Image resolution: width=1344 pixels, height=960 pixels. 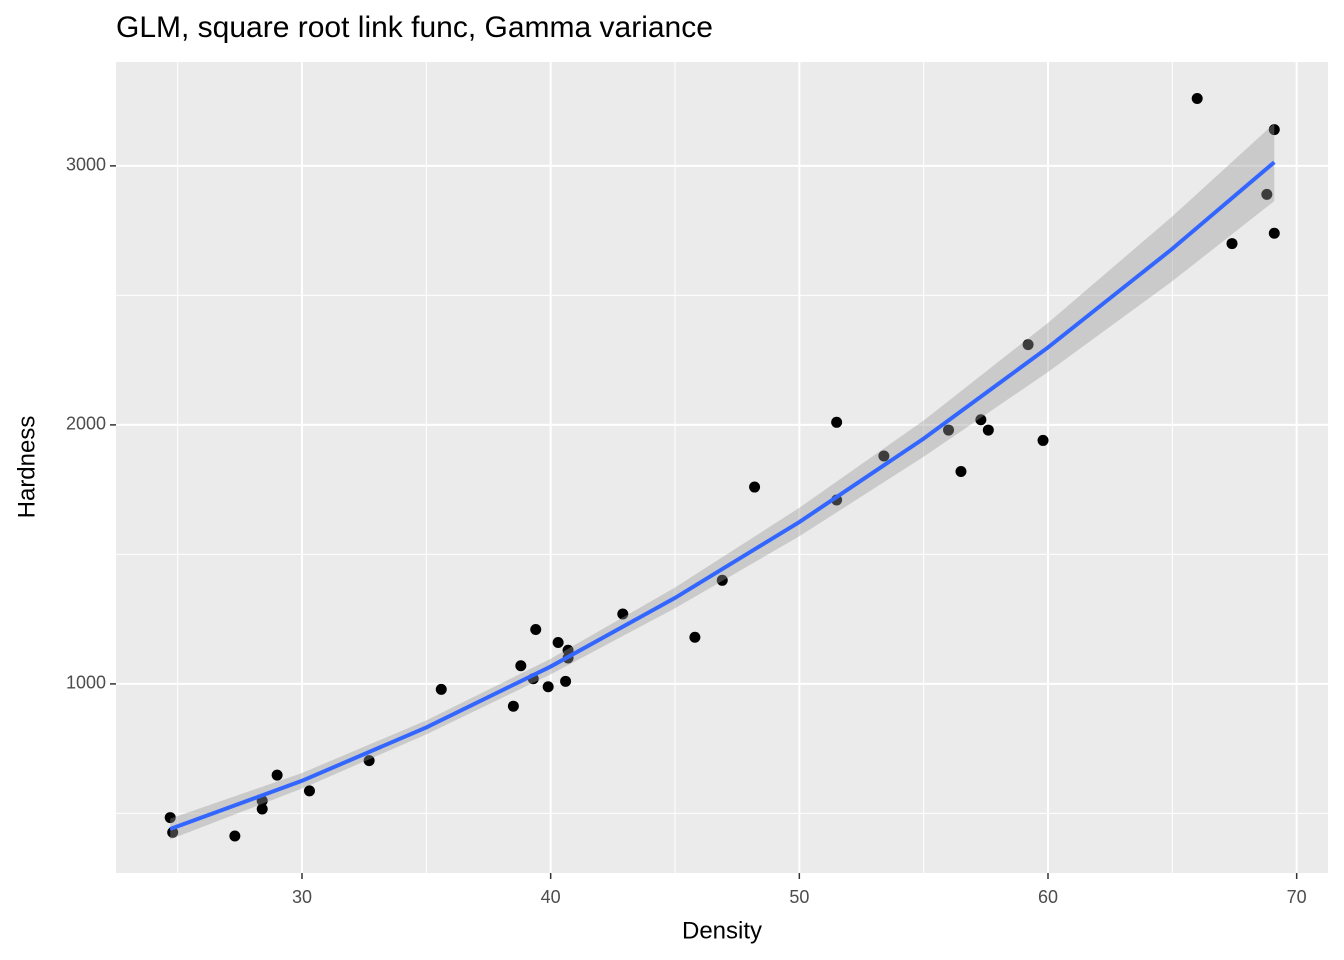 What do you see at coordinates (1297, 897) in the screenshot?
I see `x-tick-label: 70` at bounding box center [1297, 897].